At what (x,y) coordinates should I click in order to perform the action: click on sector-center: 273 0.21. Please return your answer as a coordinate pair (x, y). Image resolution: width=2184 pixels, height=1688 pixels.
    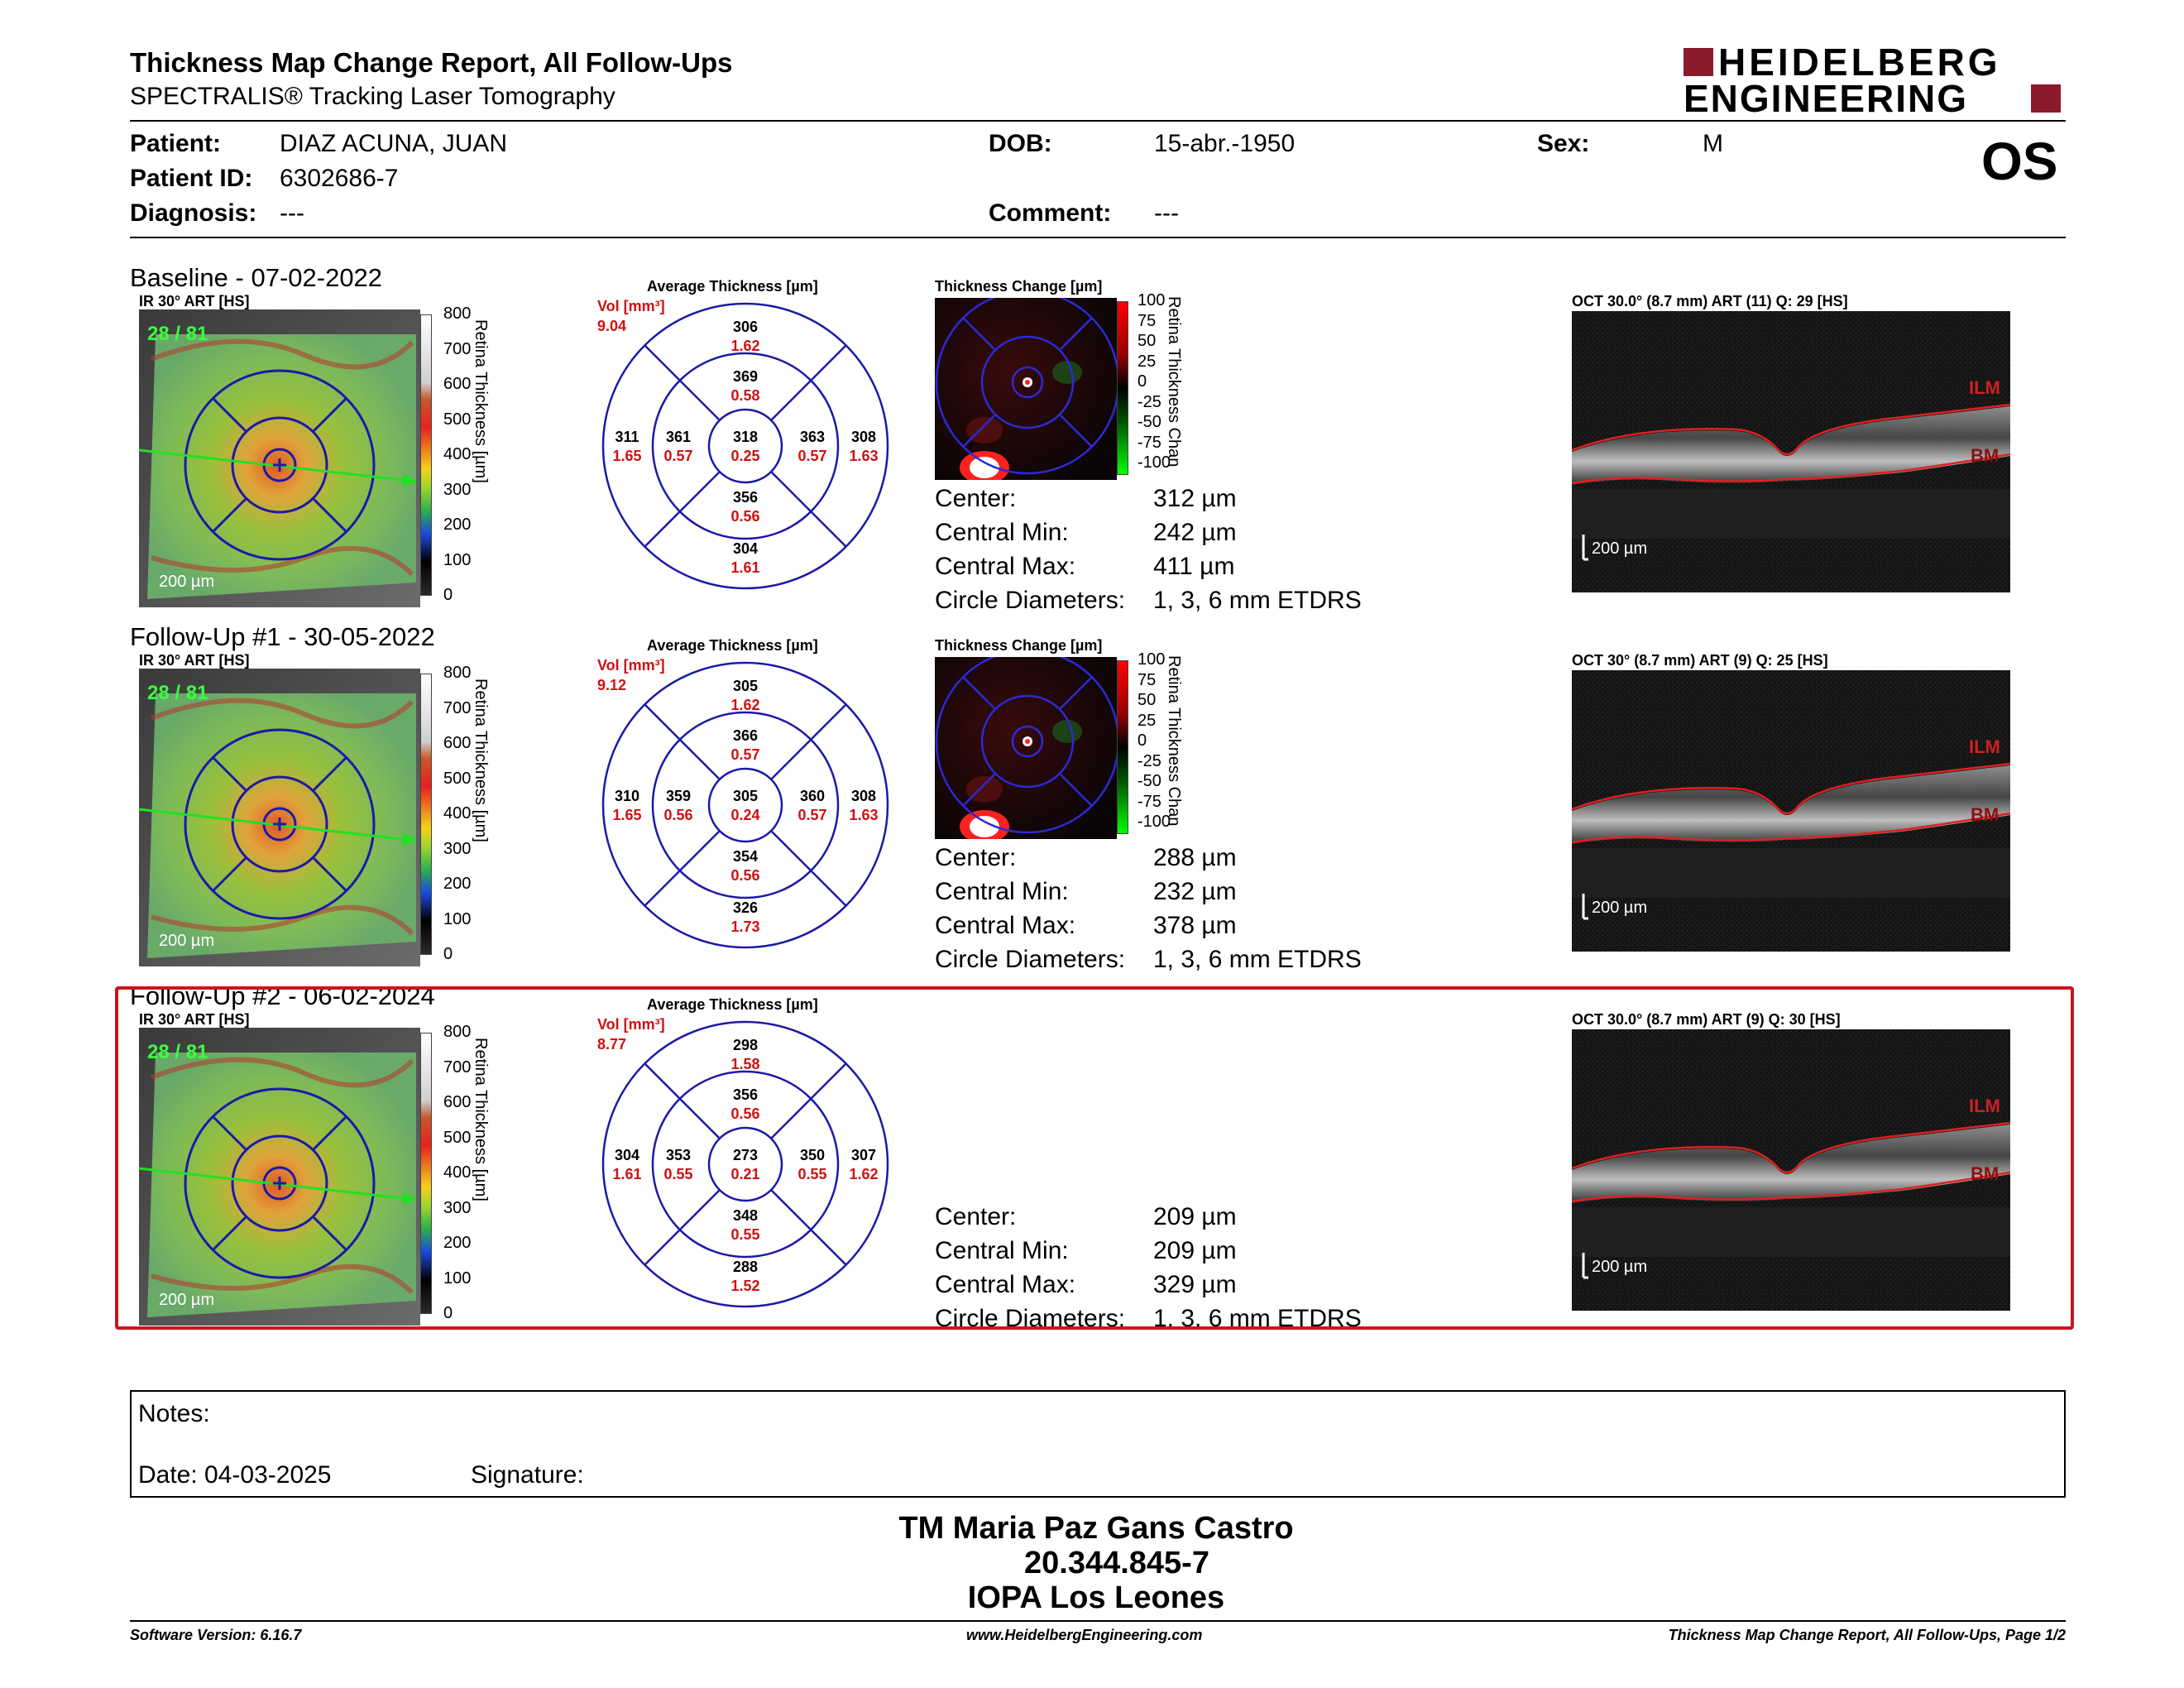
    Looking at the image, I should click on (744, 1165).